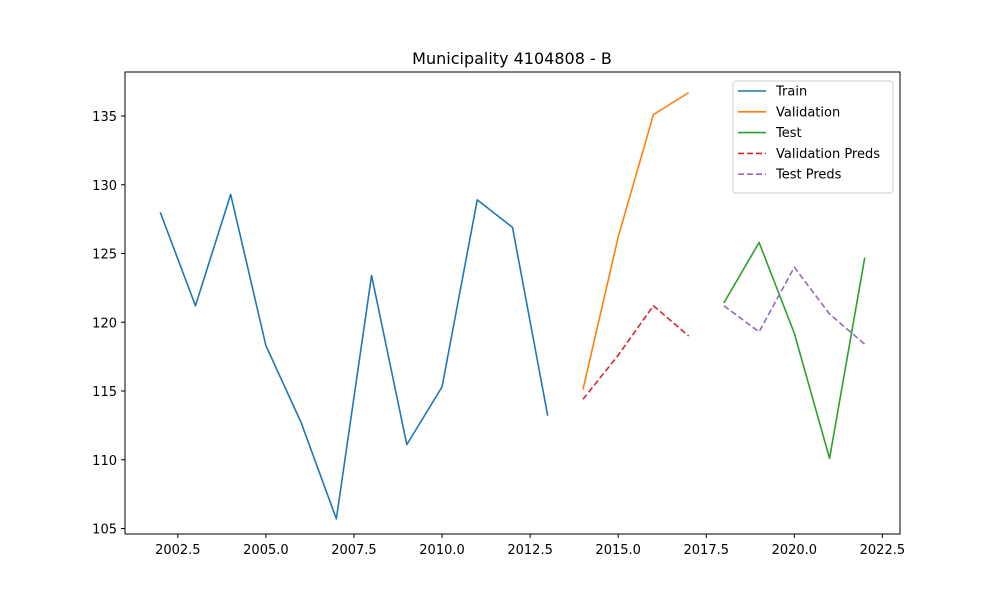  Describe the element at coordinates (794, 350) in the screenshot. I see `series-line-test` at that location.